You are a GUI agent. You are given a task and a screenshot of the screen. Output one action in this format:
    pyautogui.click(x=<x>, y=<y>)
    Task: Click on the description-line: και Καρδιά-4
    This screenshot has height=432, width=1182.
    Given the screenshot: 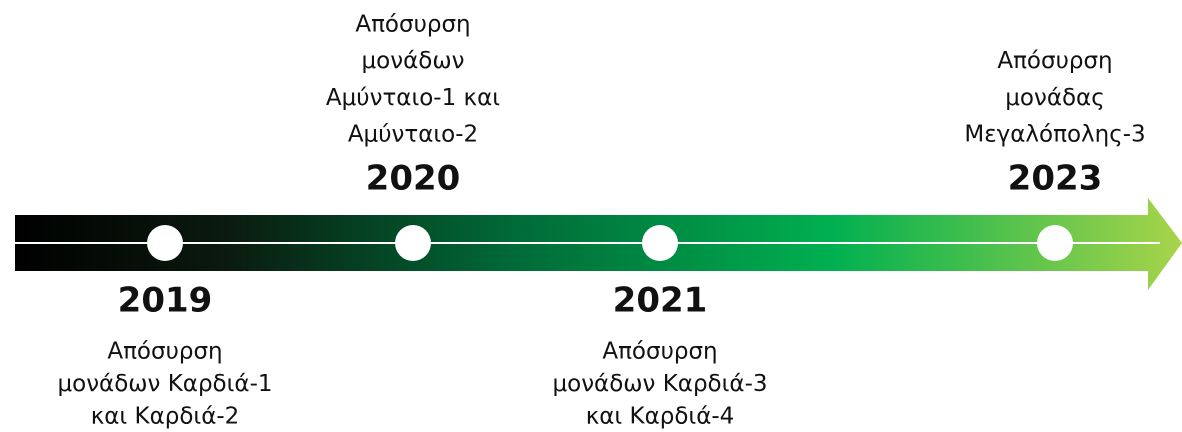 What is the action you would take?
    pyautogui.click(x=660, y=417)
    